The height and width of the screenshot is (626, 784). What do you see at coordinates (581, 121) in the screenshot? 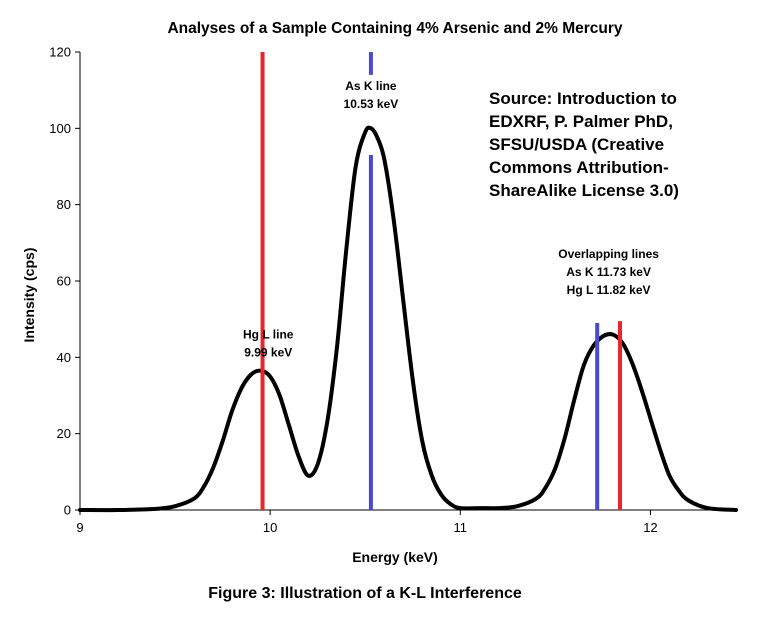
I see `source-note-line: EDXRF, P. Palmer PhD,` at bounding box center [581, 121].